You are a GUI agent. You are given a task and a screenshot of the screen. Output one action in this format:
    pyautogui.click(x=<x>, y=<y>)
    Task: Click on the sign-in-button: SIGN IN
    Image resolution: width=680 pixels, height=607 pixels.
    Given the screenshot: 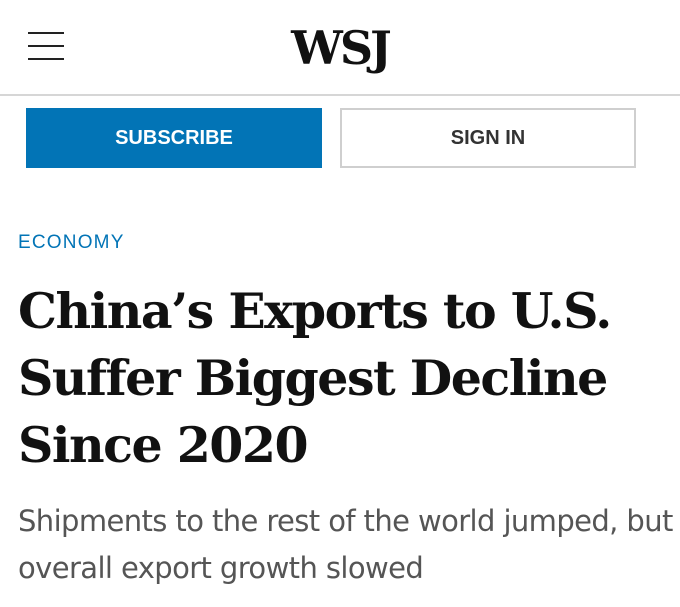 What is the action you would take?
    pyautogui.click(x=488, y=138)
    